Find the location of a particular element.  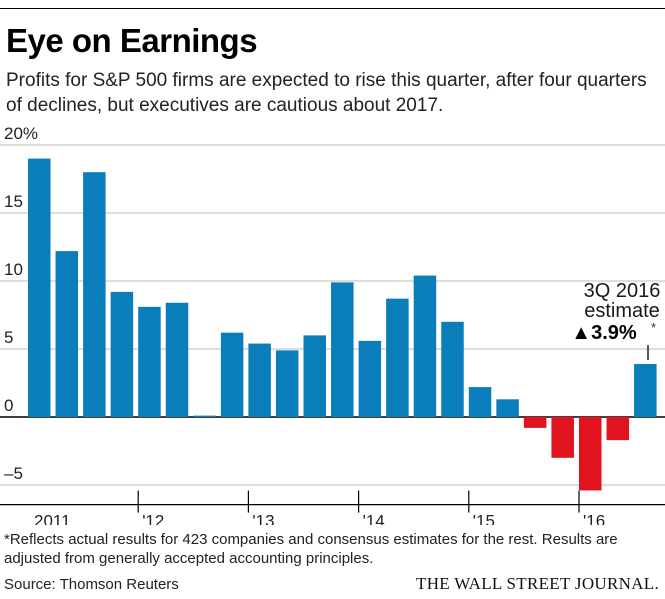

y-tick-label: 10 is located at coordinates (13, 269).